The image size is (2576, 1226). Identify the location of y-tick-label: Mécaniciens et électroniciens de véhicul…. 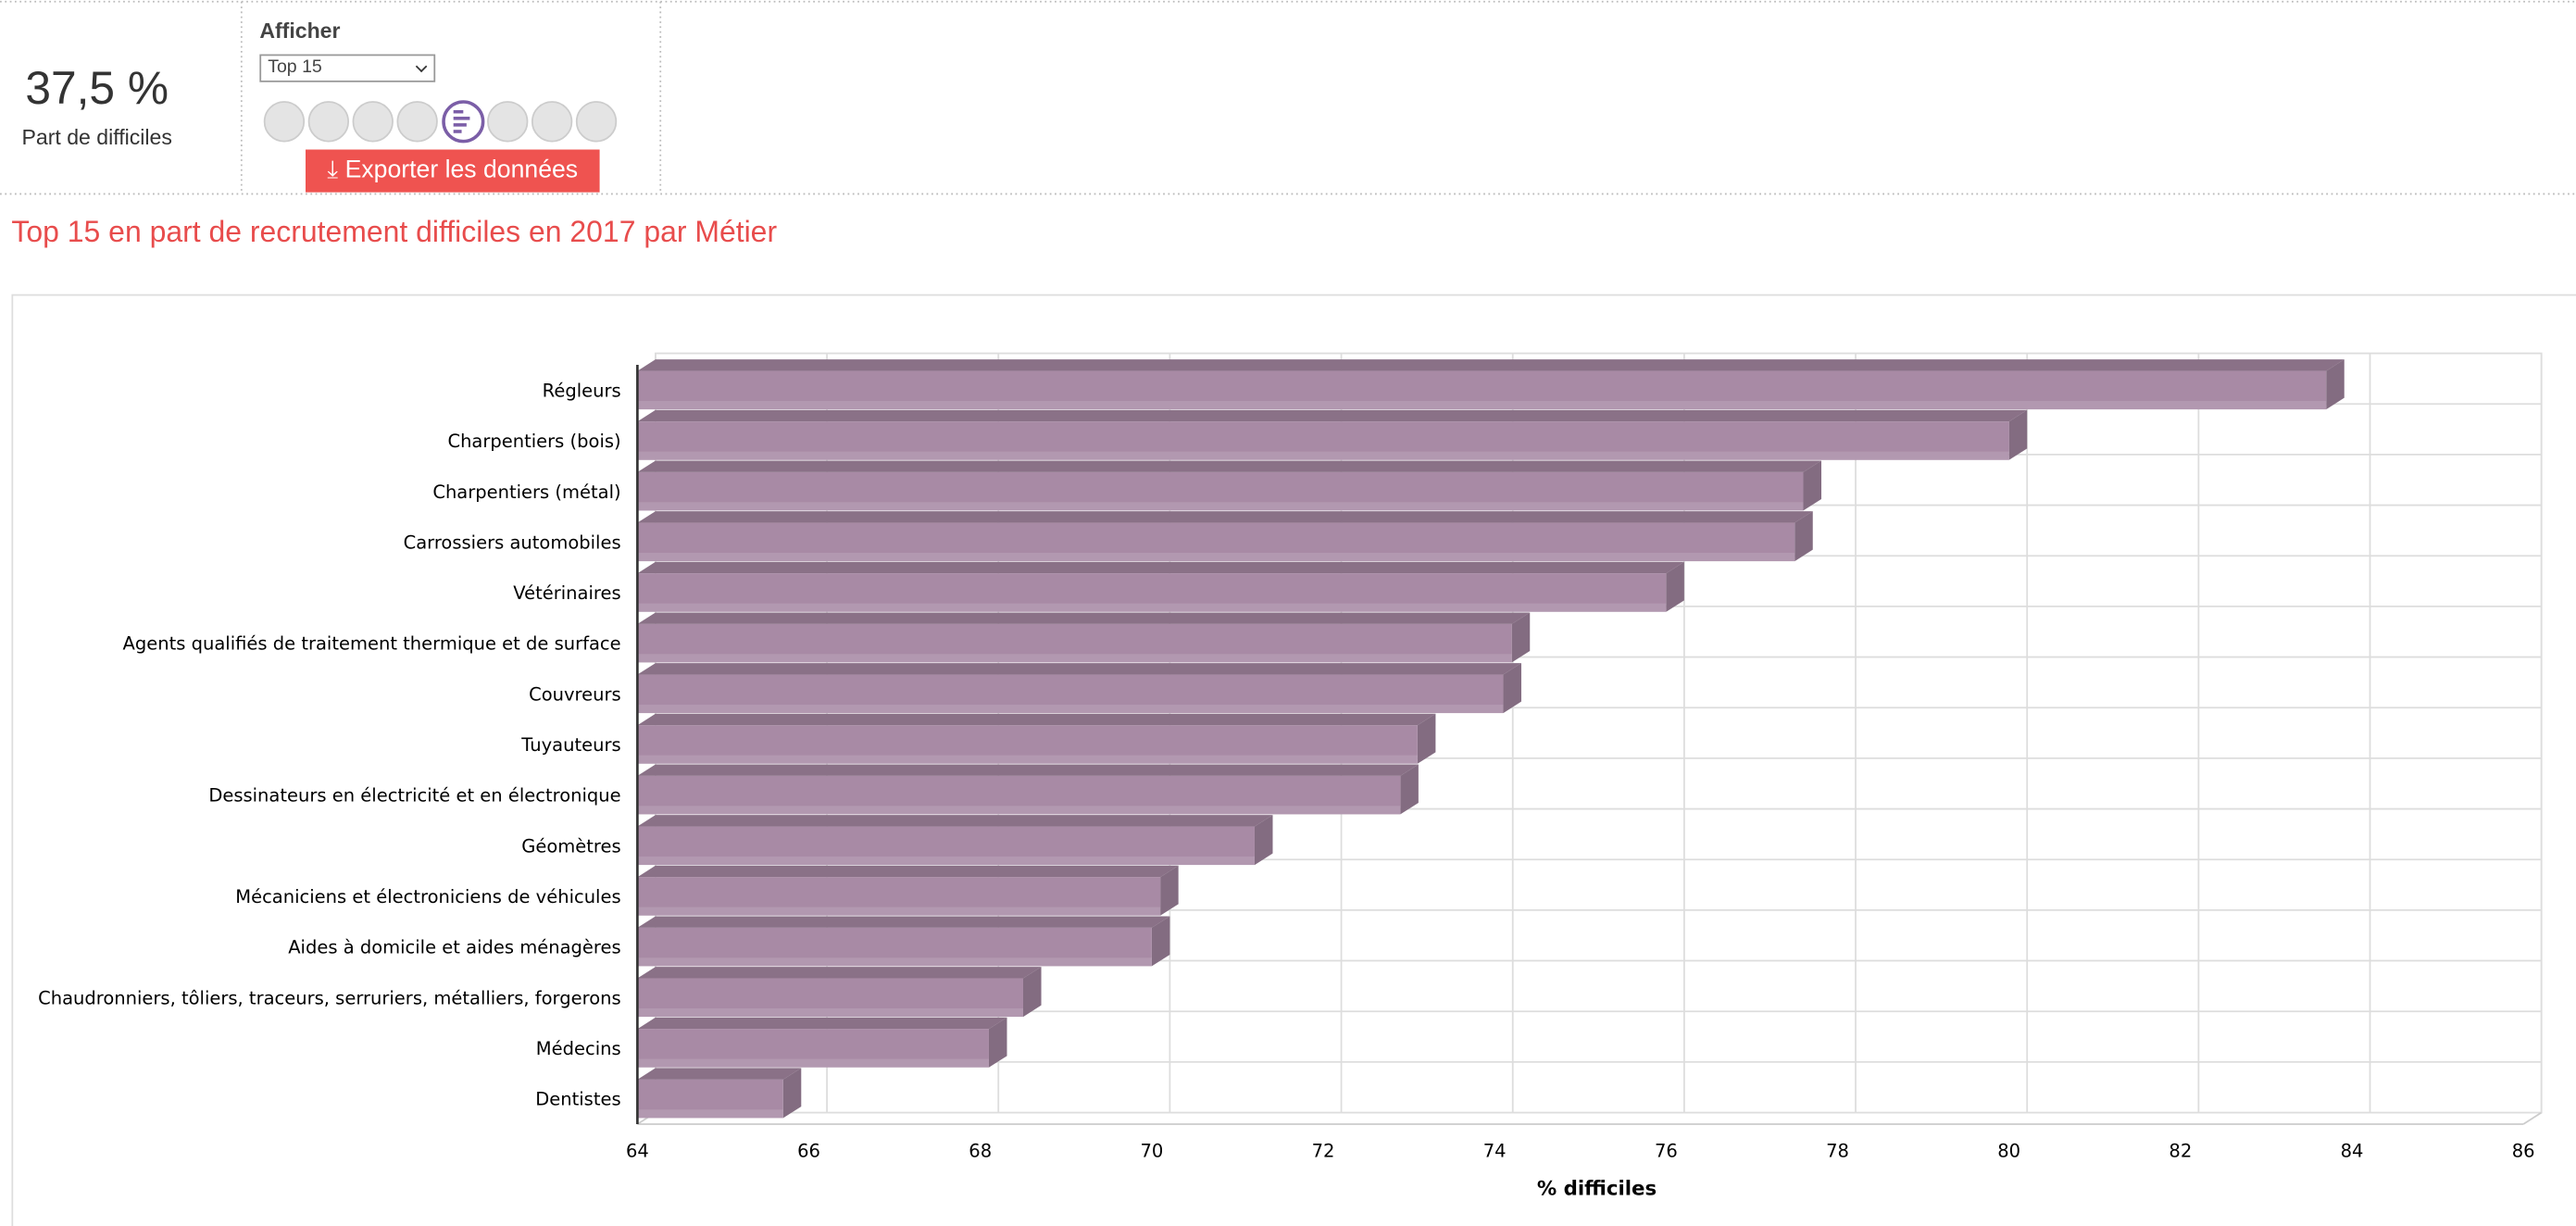
(428, 896).